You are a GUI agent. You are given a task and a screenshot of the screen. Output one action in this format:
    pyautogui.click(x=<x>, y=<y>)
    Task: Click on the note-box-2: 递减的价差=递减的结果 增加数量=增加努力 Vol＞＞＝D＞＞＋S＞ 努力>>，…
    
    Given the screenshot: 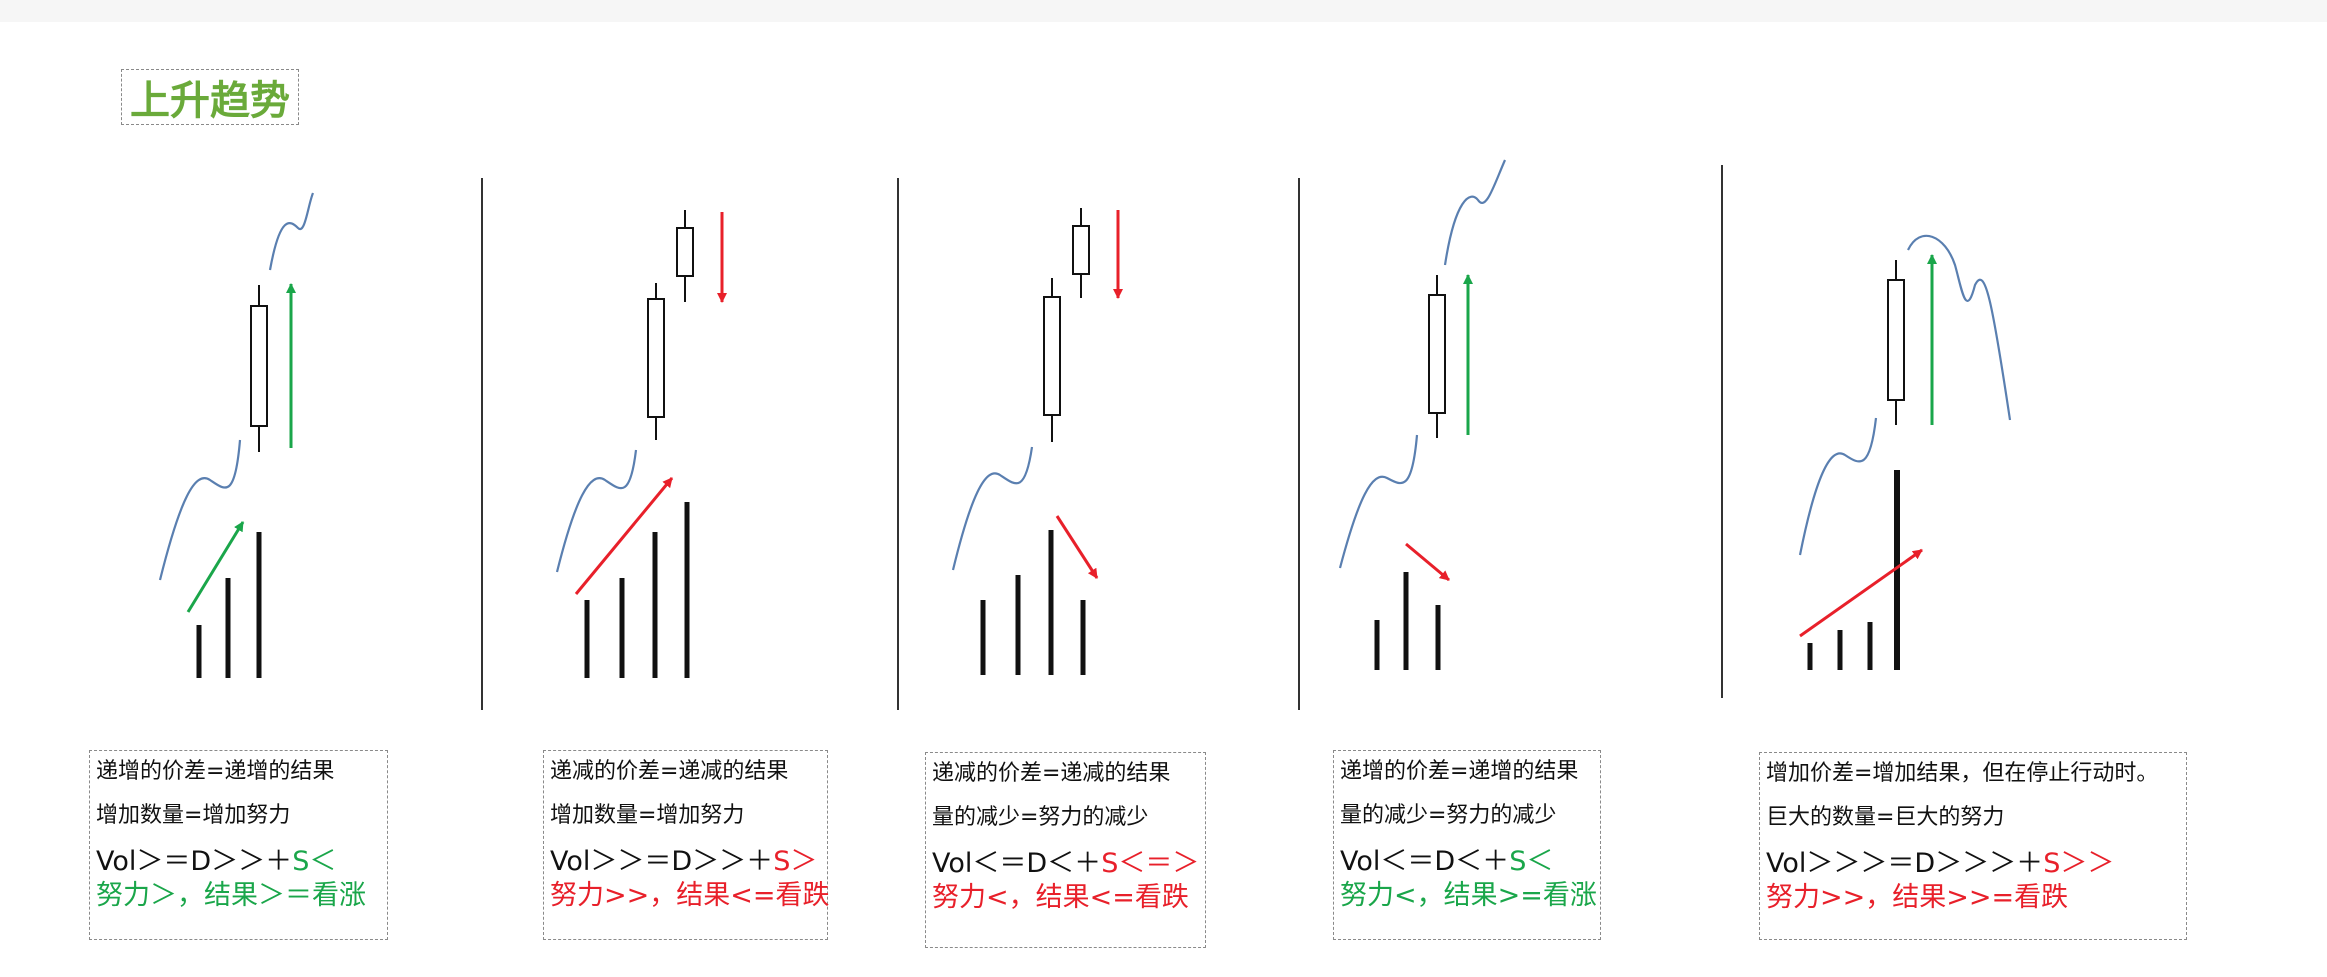 What is the action you would take?
    pyautogui.click(x=686, y=845)
    